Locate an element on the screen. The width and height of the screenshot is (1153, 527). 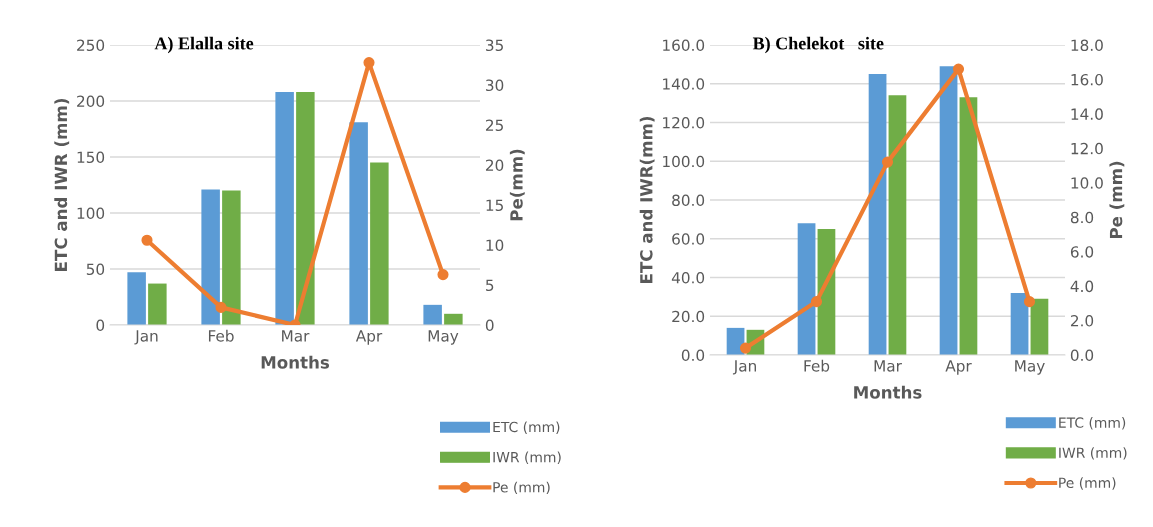
y-tick-label: 100.0 is located at coordinates (684, 161).